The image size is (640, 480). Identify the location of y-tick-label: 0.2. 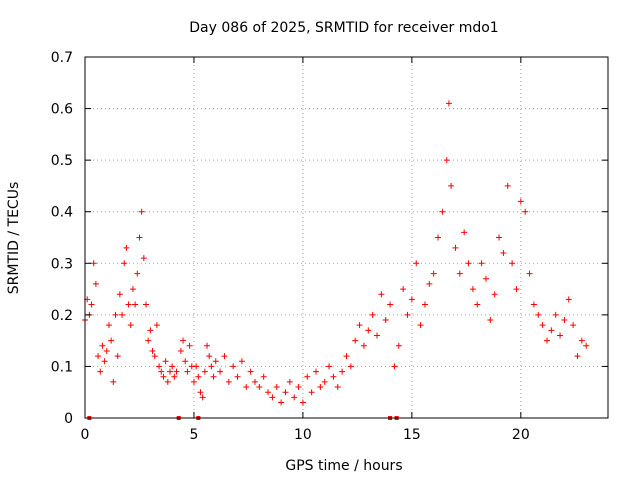
(62, 316).